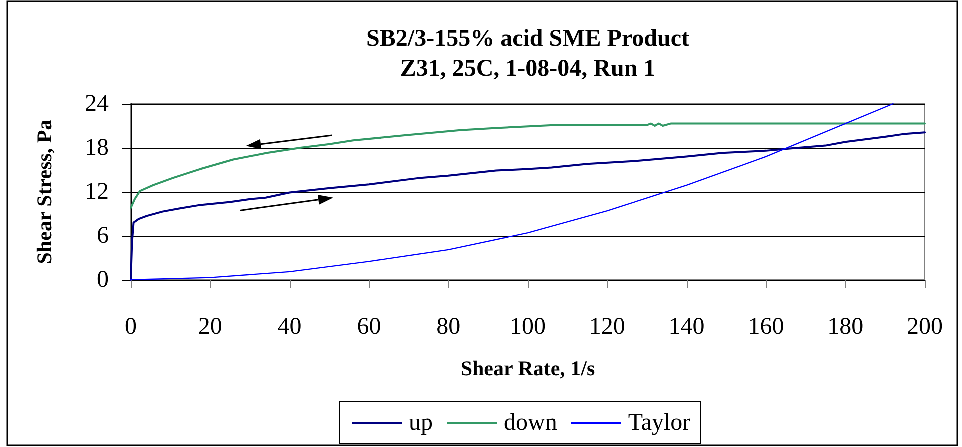 Image resolution: width=962 pixels, height=447 pixels. What do you see at coordinates (210, 327) in the screenshot?
I see `x-tick-label: 20` at bounding box center [210, 327].